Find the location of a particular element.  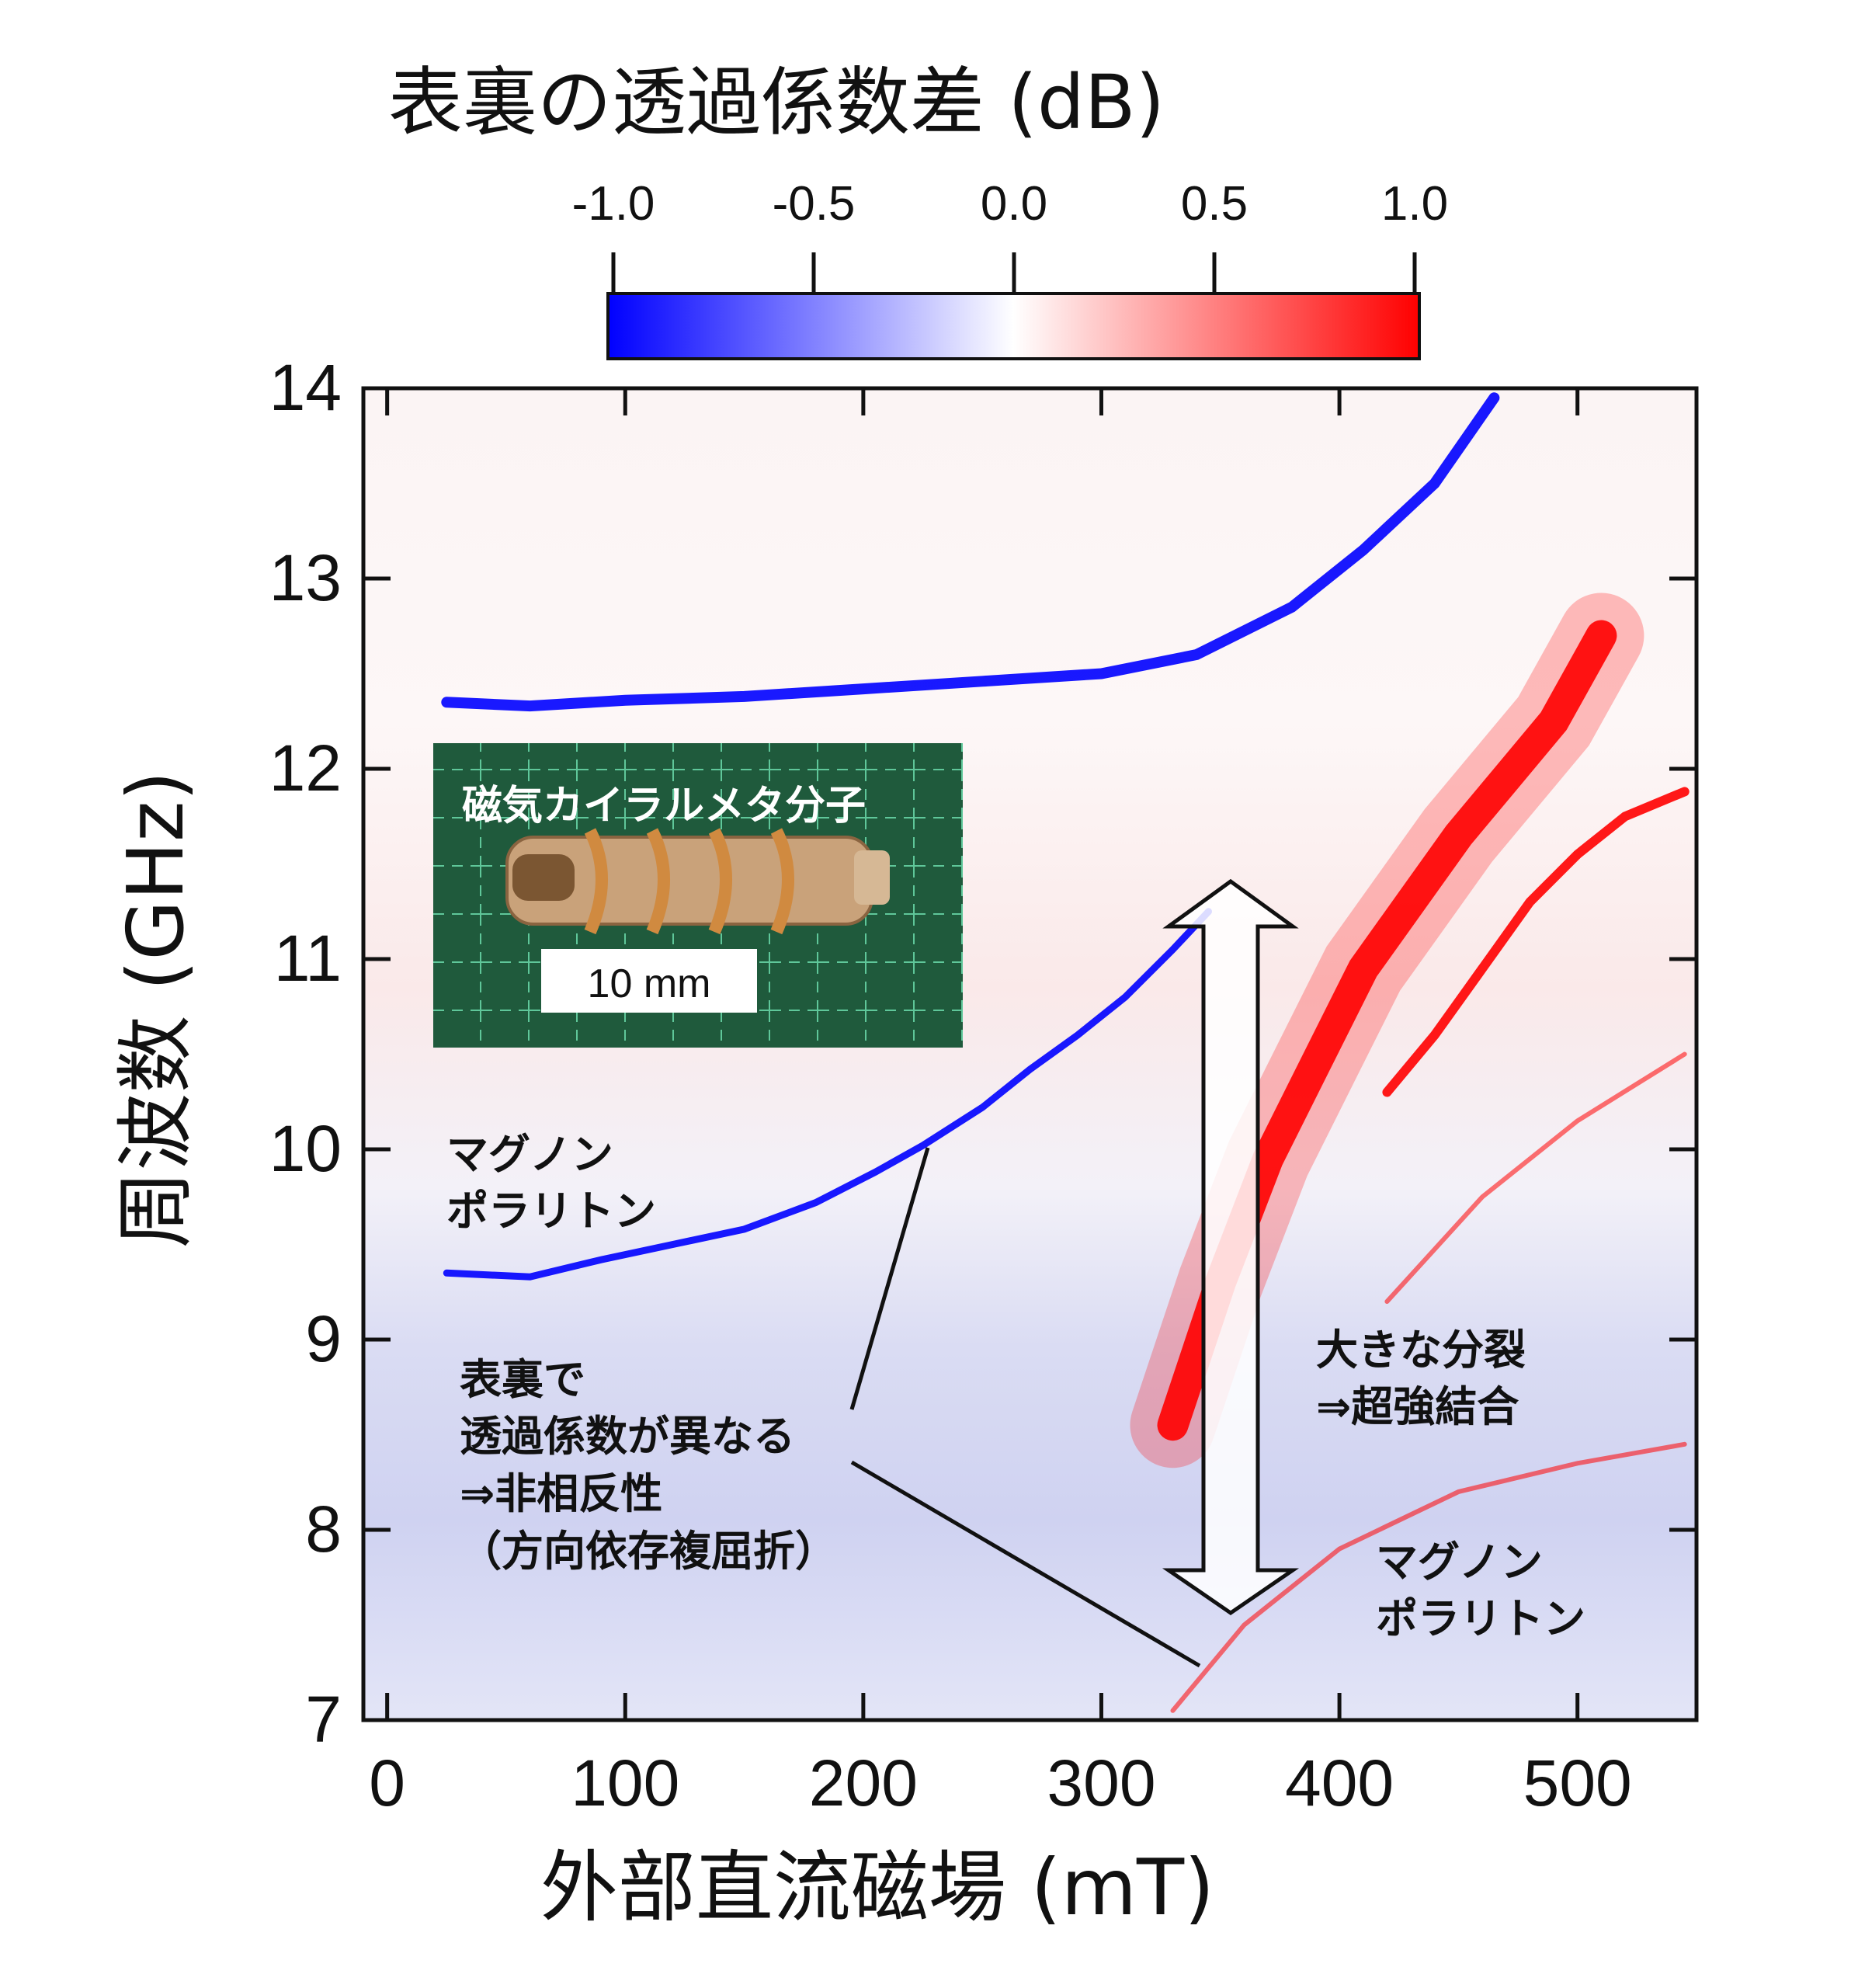

svg-text: 透過係数が異なる is located at coordinates (627, 1437).